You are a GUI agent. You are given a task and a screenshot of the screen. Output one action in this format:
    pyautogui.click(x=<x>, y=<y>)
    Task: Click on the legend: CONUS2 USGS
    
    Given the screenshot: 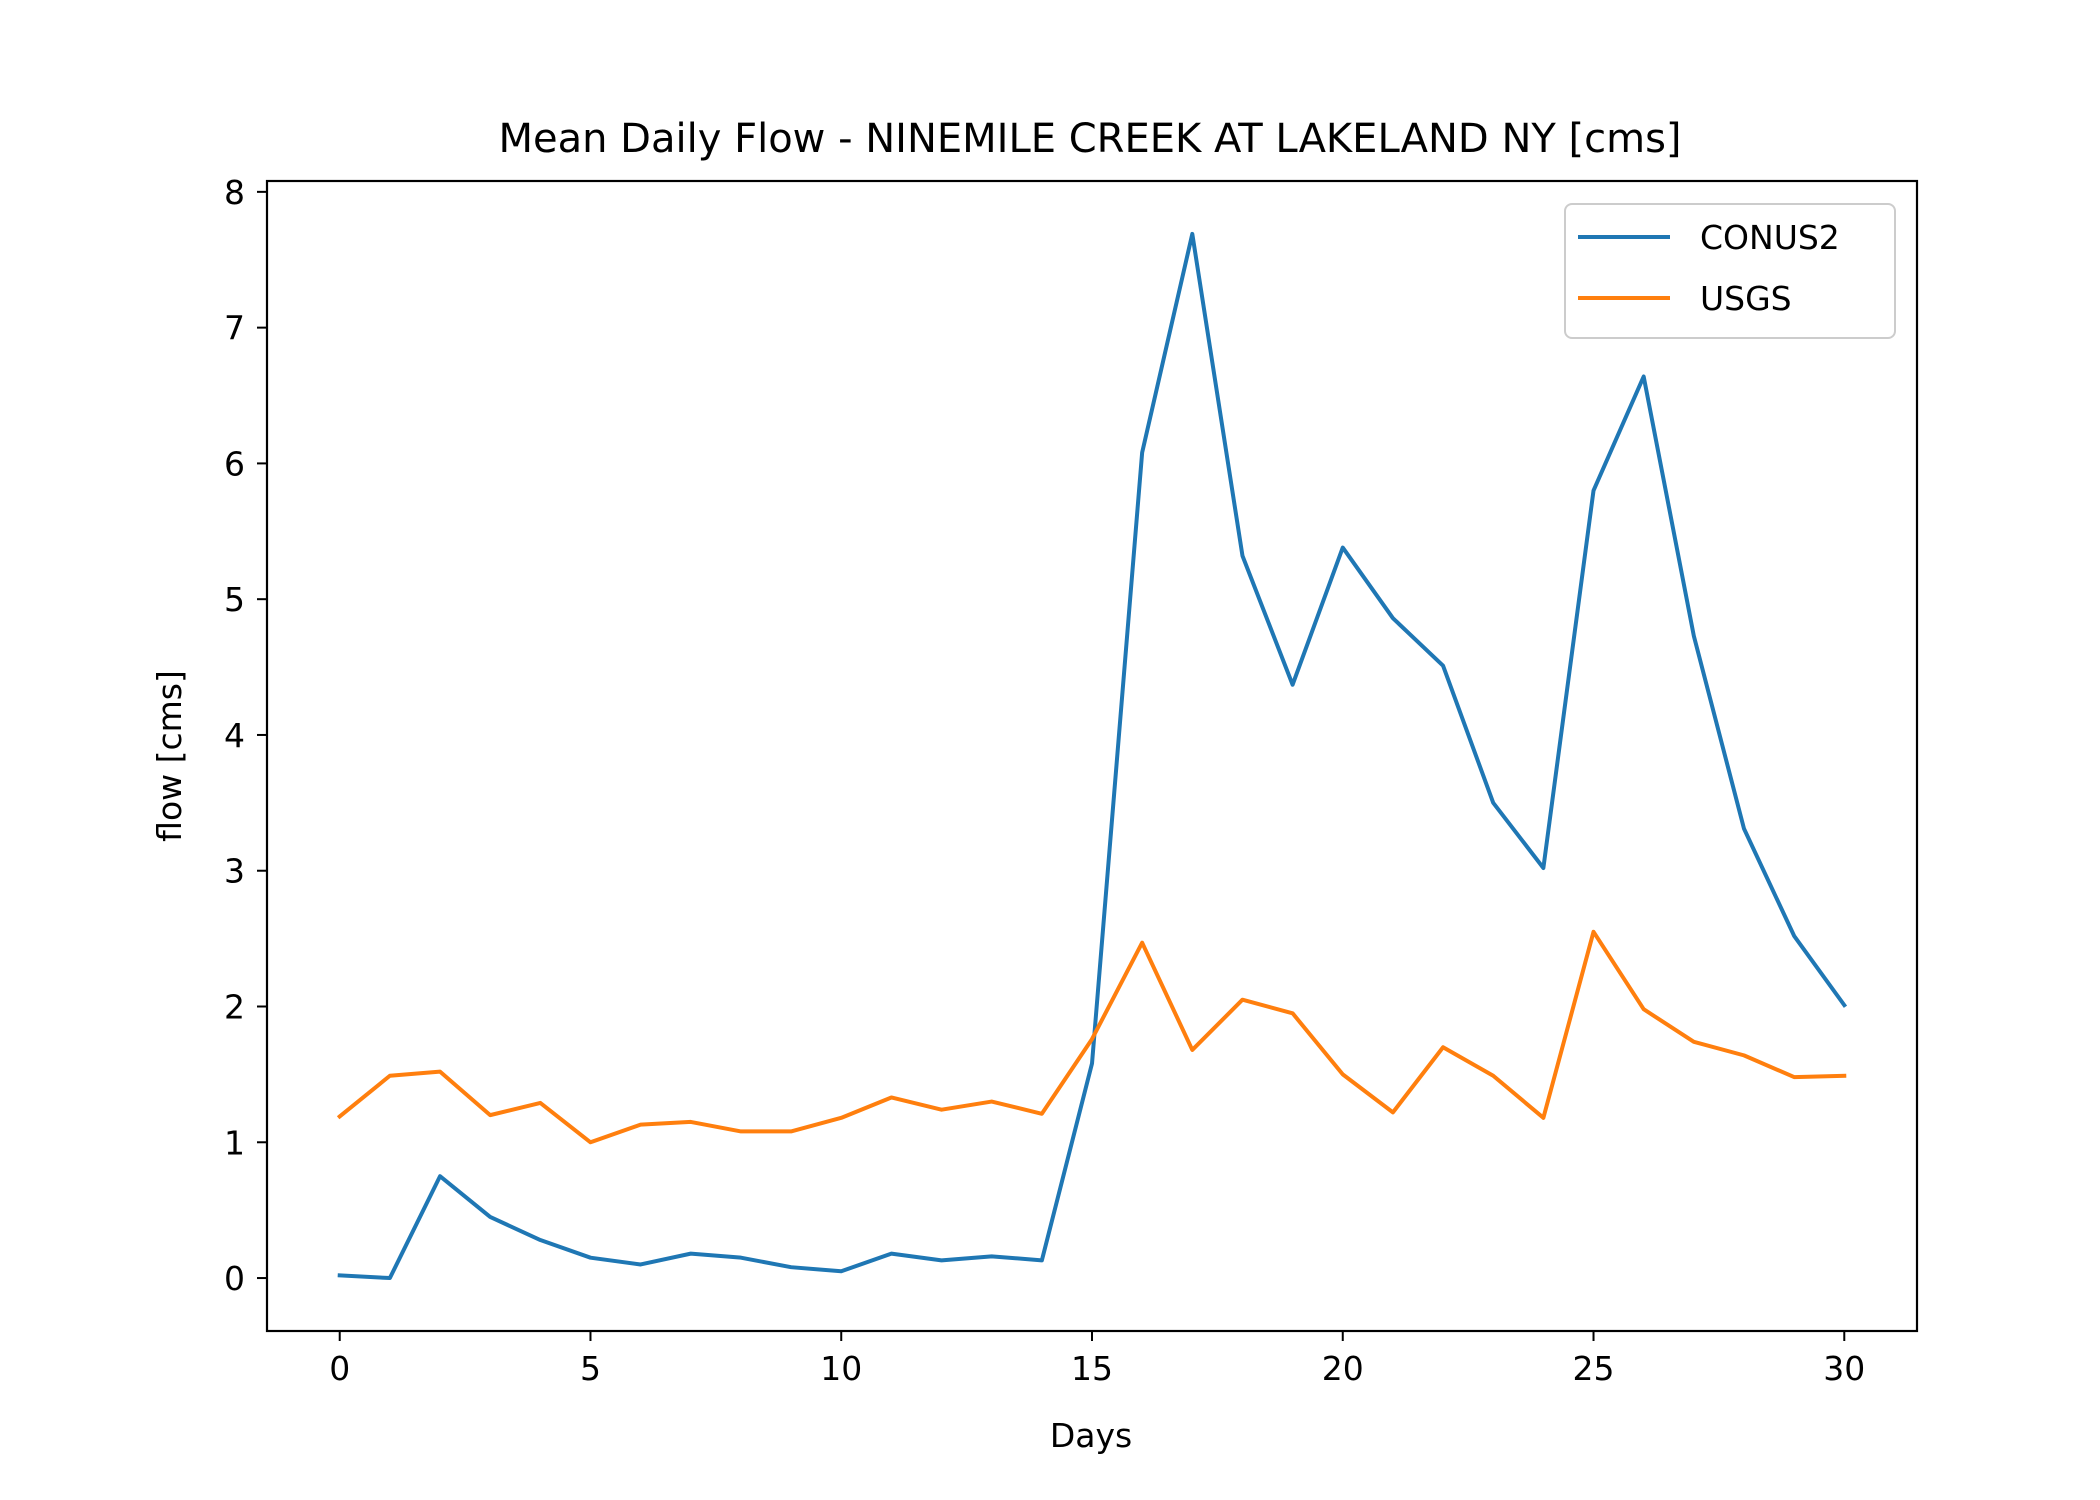 What is the action you would take?
    pyautogui.click(x=1730, y=271)
    